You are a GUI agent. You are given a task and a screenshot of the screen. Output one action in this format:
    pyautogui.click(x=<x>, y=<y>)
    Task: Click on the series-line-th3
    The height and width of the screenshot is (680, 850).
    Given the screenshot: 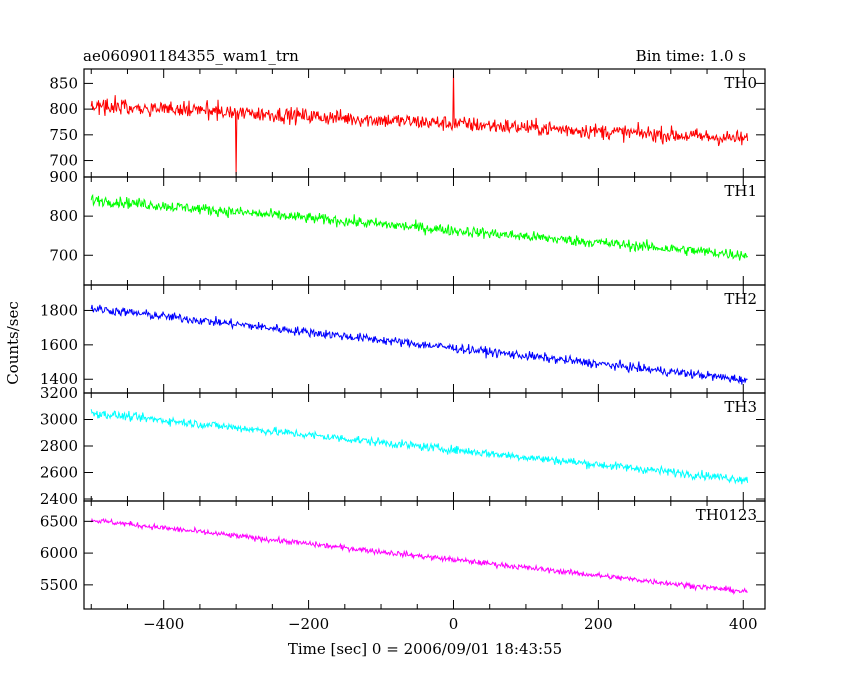 What is the action you would take?
    pyautogui.click(x=419, y=447)
    